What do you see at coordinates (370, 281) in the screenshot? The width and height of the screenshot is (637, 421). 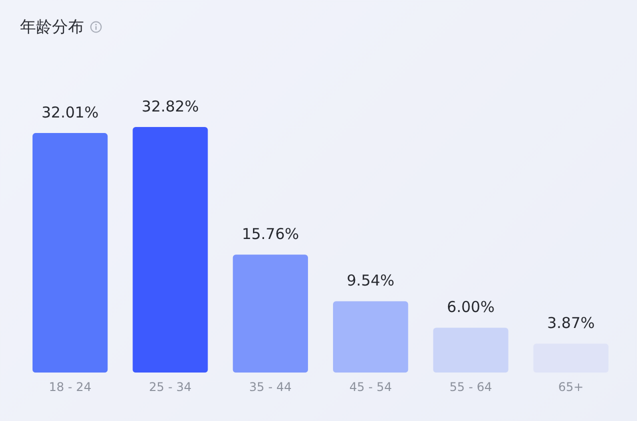 I see `data-label: 9.54%` at bounding box center [370, 281].